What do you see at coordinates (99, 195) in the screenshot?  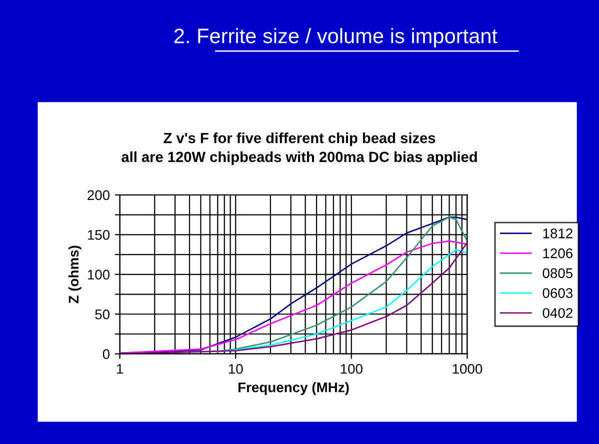 I see `y-tick-label: 200` at bounding box center [99, 195].